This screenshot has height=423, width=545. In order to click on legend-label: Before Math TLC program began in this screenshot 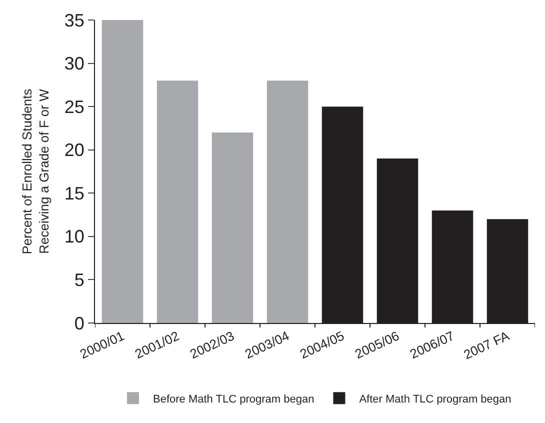, I will do `click(233, 399)`.